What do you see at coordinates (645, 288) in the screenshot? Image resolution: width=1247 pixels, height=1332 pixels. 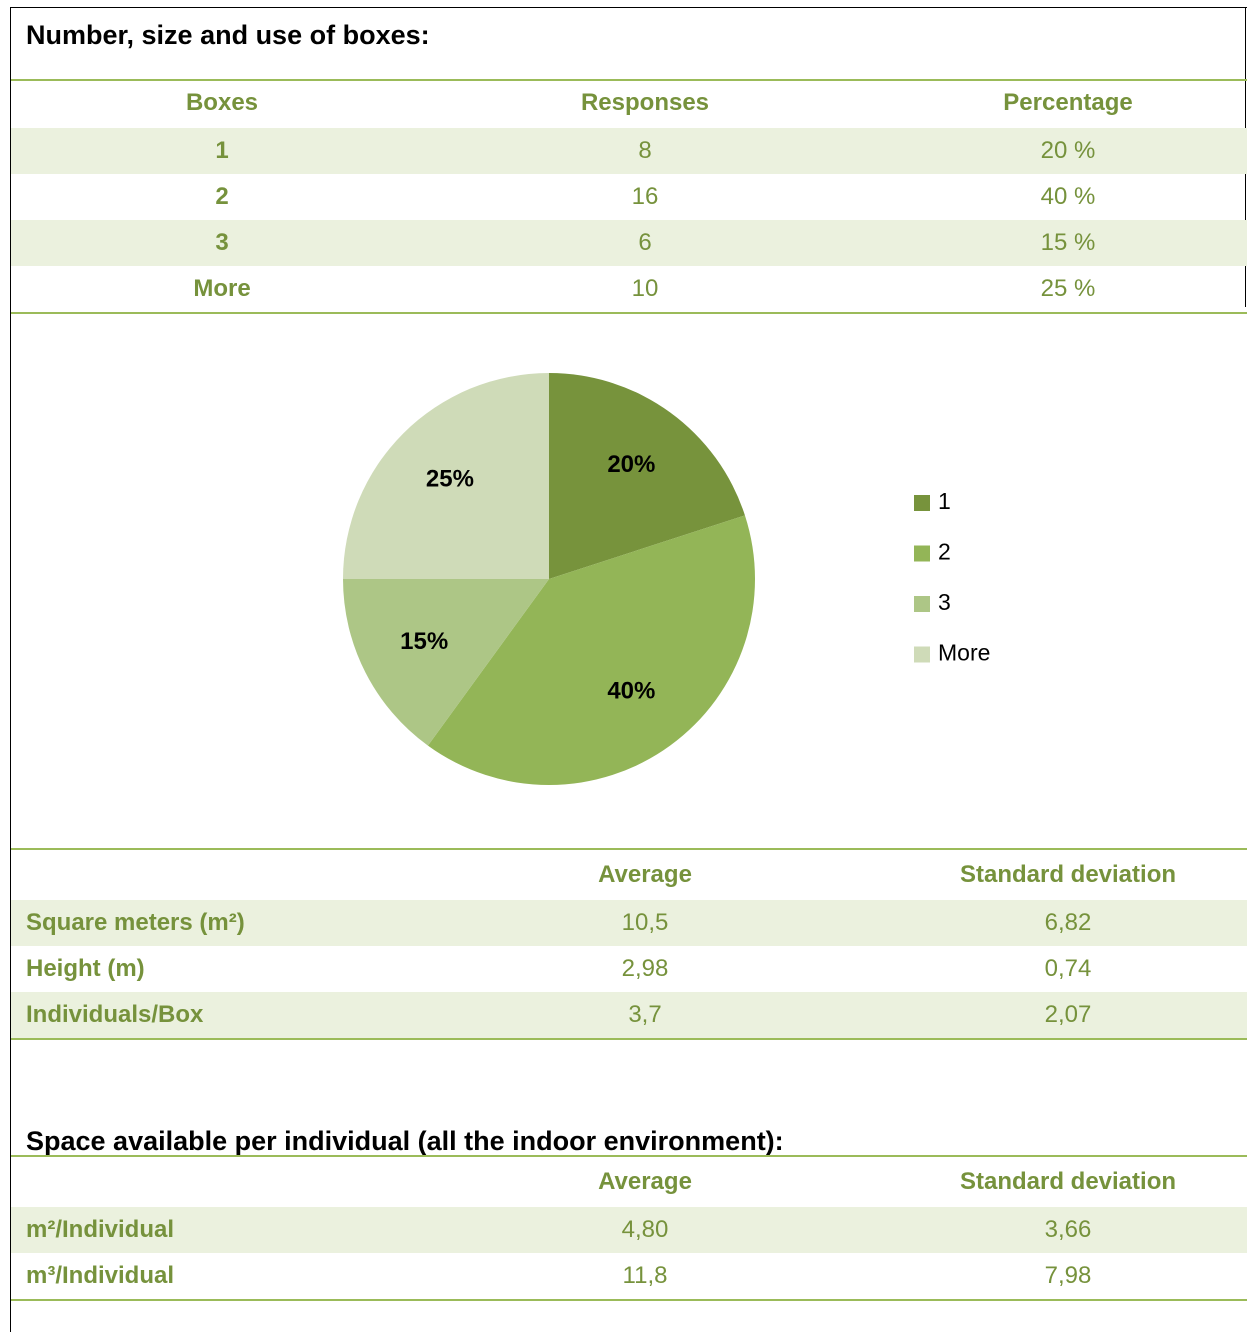 I see `table-cell: 10` at bounding box center [645, 288].